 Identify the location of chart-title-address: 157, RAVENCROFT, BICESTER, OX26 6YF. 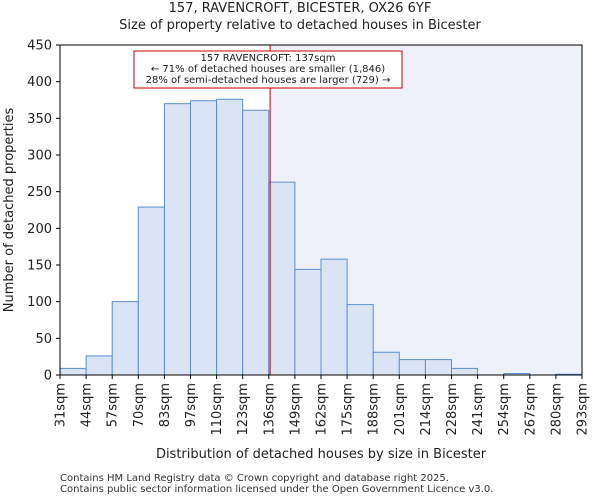
(300, 8).